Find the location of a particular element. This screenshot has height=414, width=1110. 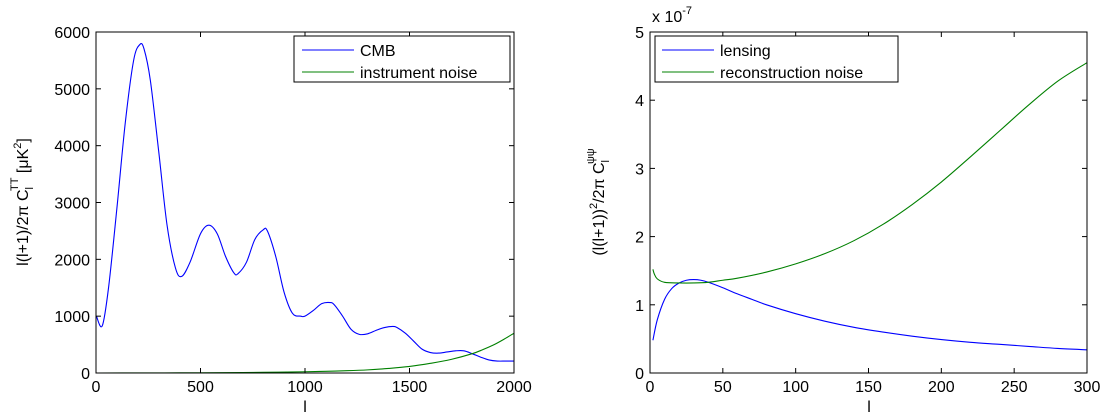

chart1-legend-label-recon-noise: reconstruction noise is located at coordinates (791, 73).